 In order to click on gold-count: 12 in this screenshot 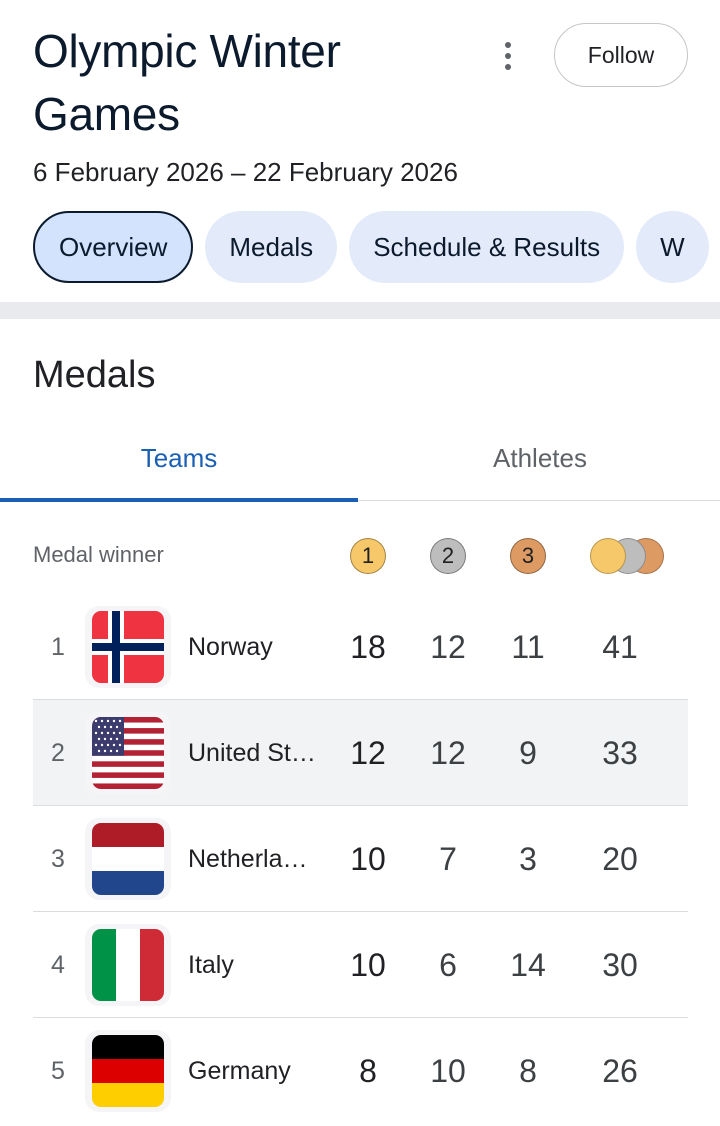, I will do `click(368, 752)`.